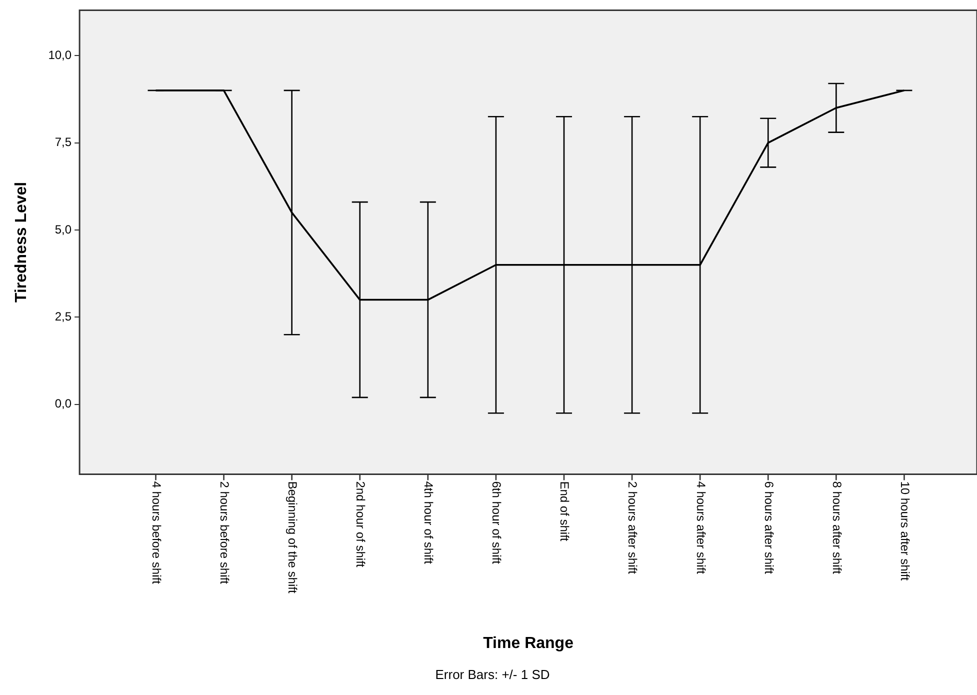 This screenshot has width=977, height=695. What do you see at coordinates (769, 528) in the screenshot?
I see `x-tick-label: 6 hours after shift` at bounding box center [769, 528].